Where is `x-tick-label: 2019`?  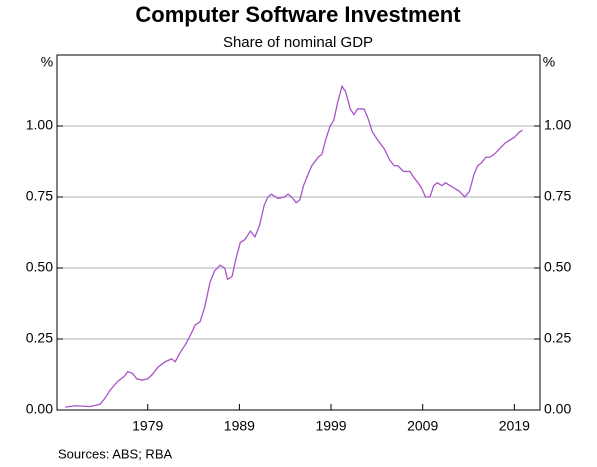
x-tick-label: 2019 is located at coordinates (514, 426).